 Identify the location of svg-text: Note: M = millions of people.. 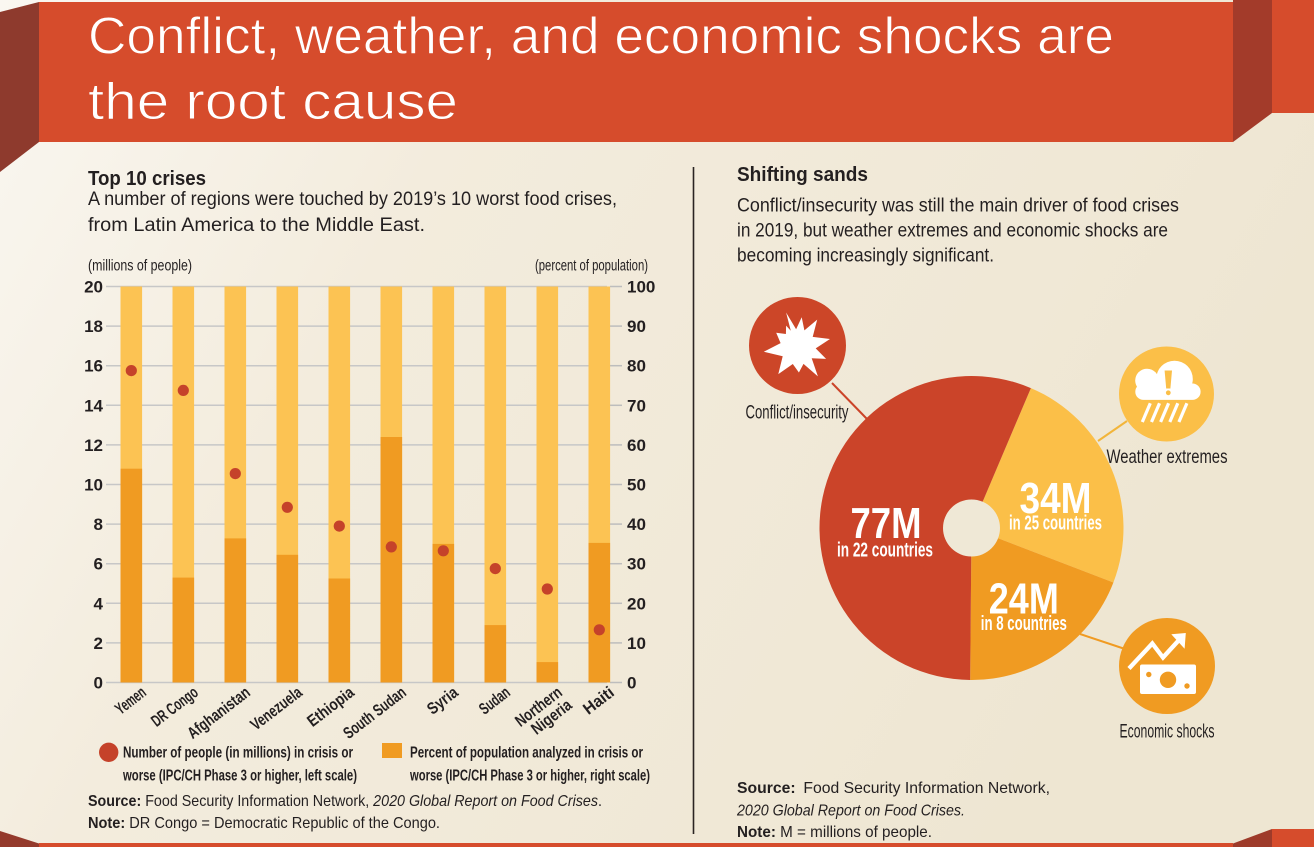
(834, 832).